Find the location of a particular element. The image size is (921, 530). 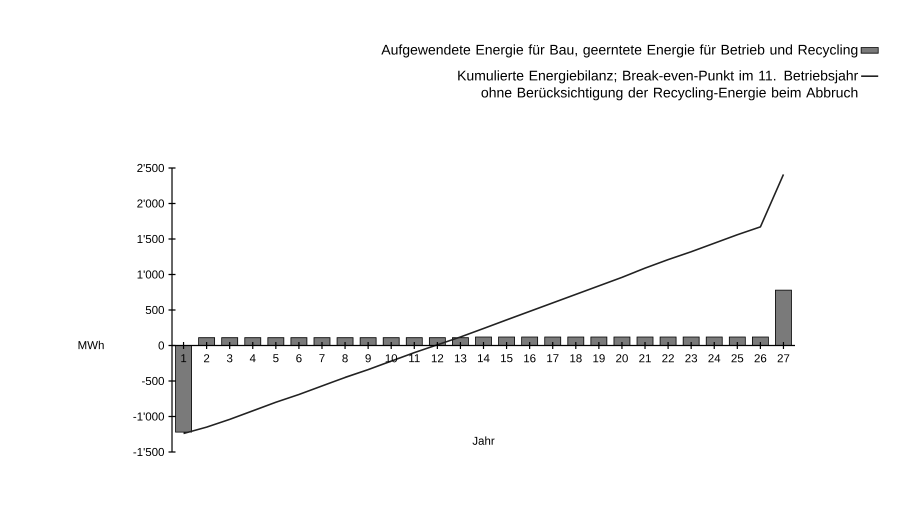

x-axis-title: Jahr is located at coordinates (483, 440).